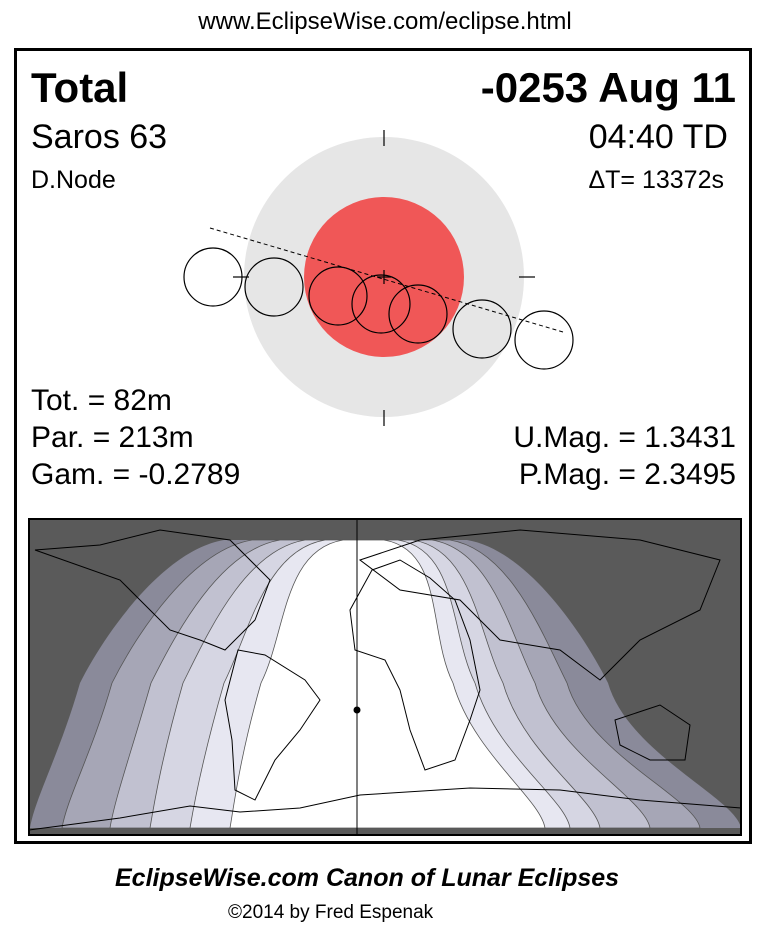 The width and height of the screenshot is (770, 940). I want to click on africa-outline, so click(415, 665).